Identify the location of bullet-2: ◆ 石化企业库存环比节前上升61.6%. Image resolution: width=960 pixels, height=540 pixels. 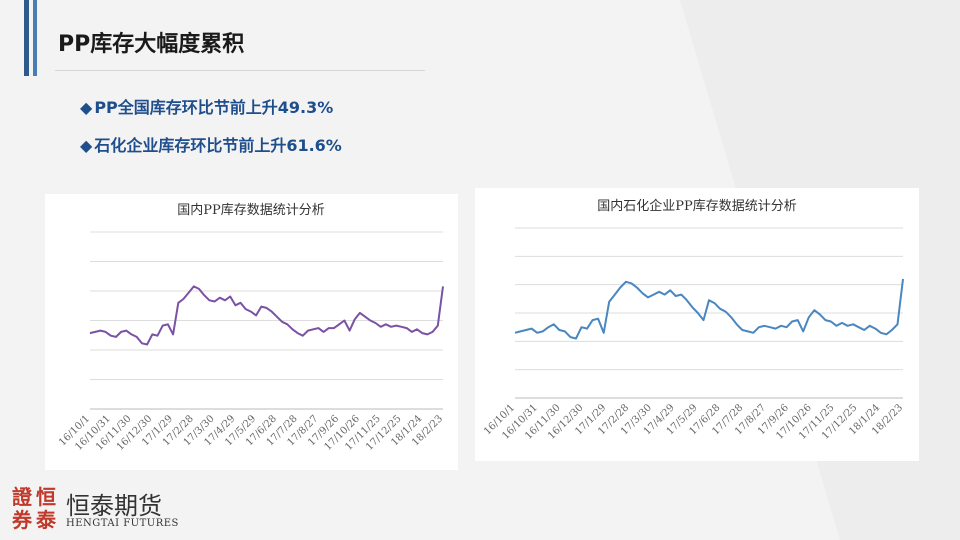
(211, 144).